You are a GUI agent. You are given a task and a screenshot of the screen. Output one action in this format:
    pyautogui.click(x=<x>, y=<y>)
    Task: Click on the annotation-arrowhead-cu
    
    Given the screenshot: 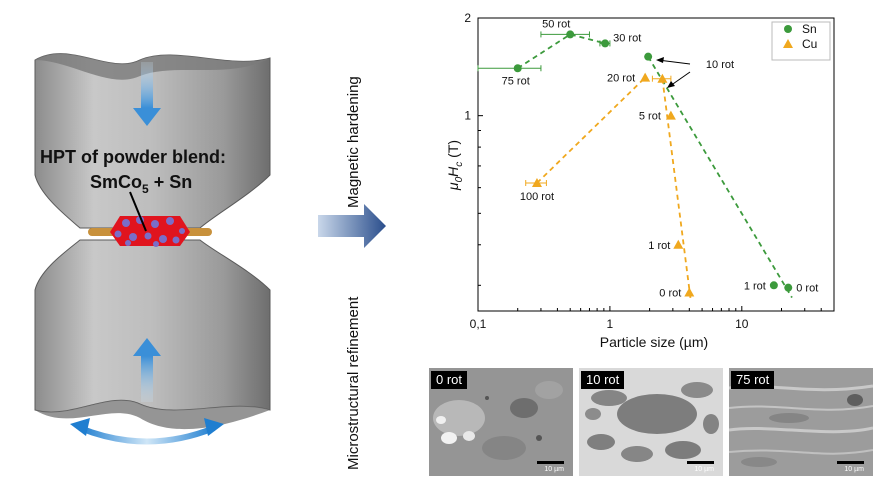 What is the action you would take?
    pyautogui.click(x=671, y=84)
    